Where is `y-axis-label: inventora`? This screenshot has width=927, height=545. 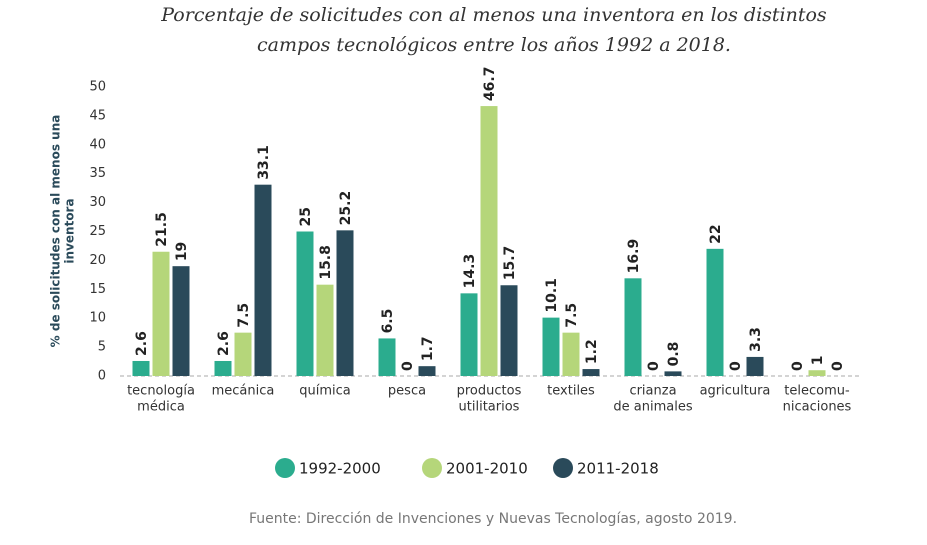
y-axis-label: inventora is located at coordinates (70, 230).